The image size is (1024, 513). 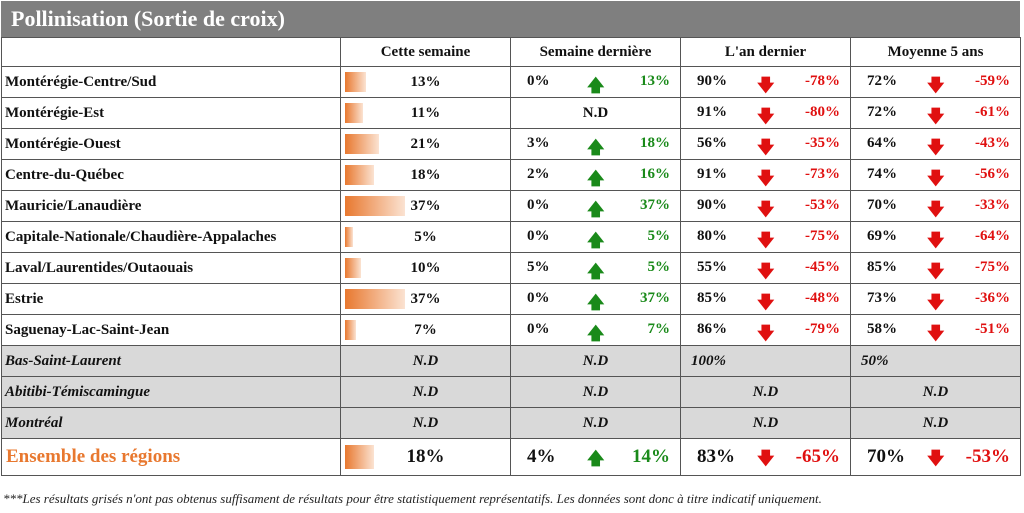 What do you see at coordinates (595, 144) in the screenshot?
I see `last-week-cell: 3% 🡅 18%` at bounding box center [595, 144].